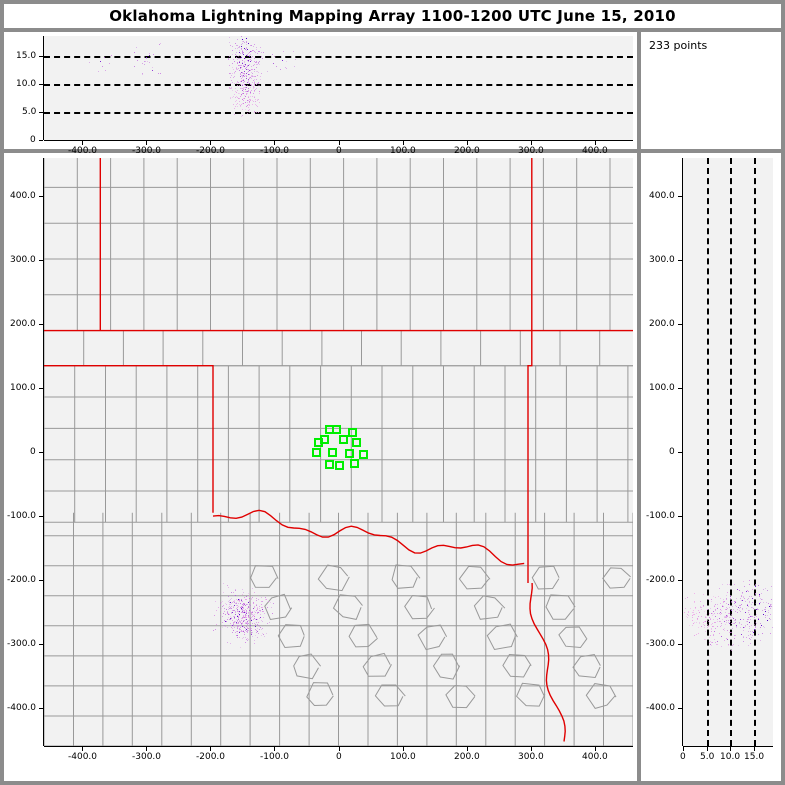 This screenshot has width=785, height=785. I want to click on y-axis-tick-label: 100.0, so click(662, 388).